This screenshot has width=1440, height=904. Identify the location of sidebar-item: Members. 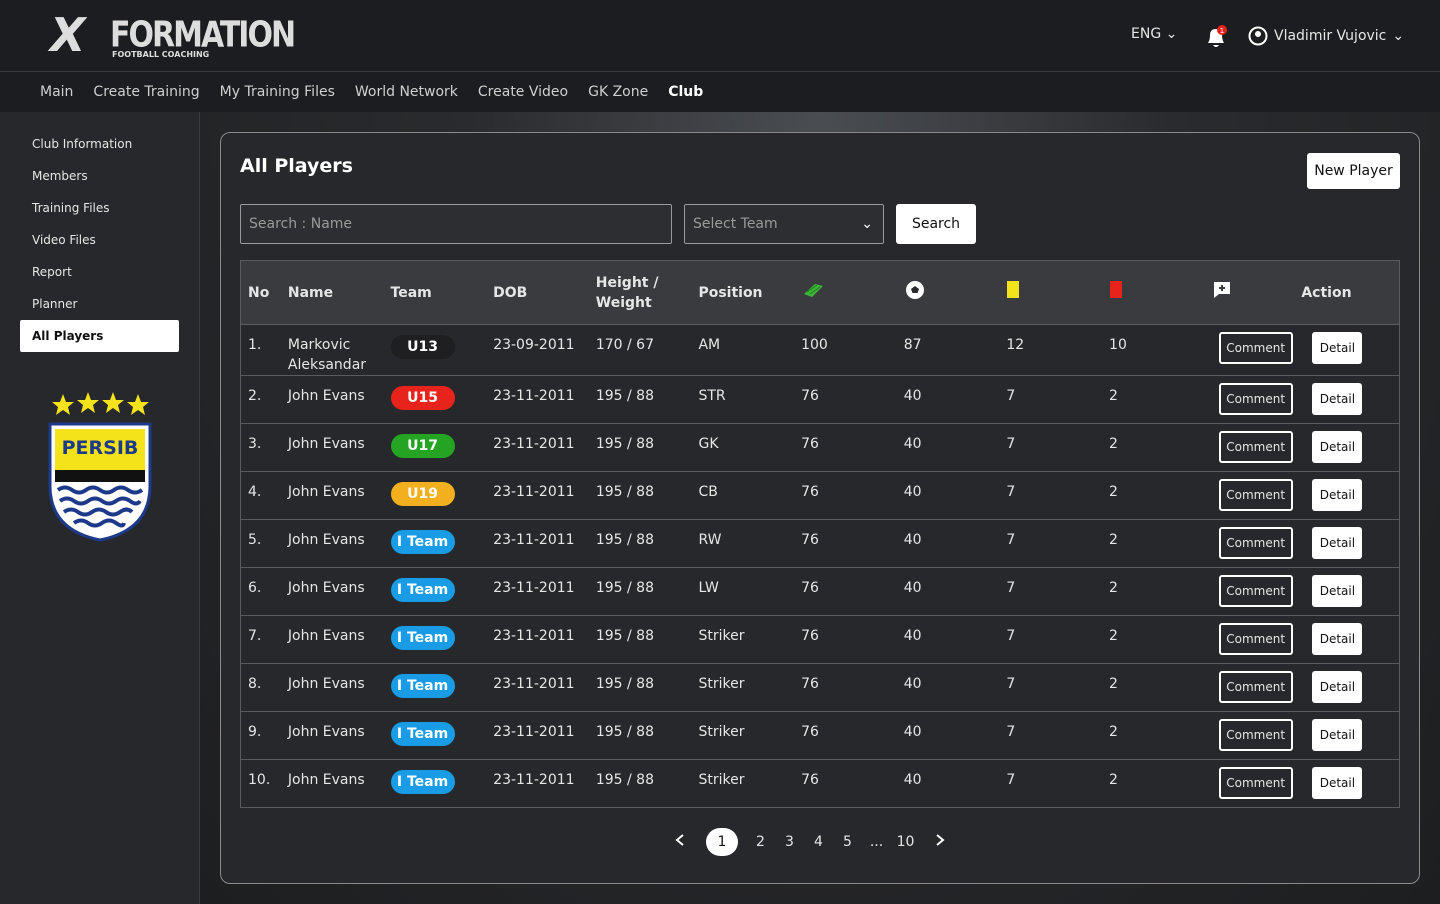
(60, 176).